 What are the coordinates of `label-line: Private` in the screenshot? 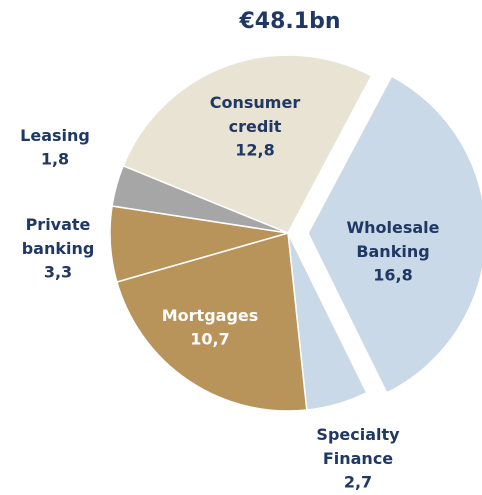 It's located at (58, 224).